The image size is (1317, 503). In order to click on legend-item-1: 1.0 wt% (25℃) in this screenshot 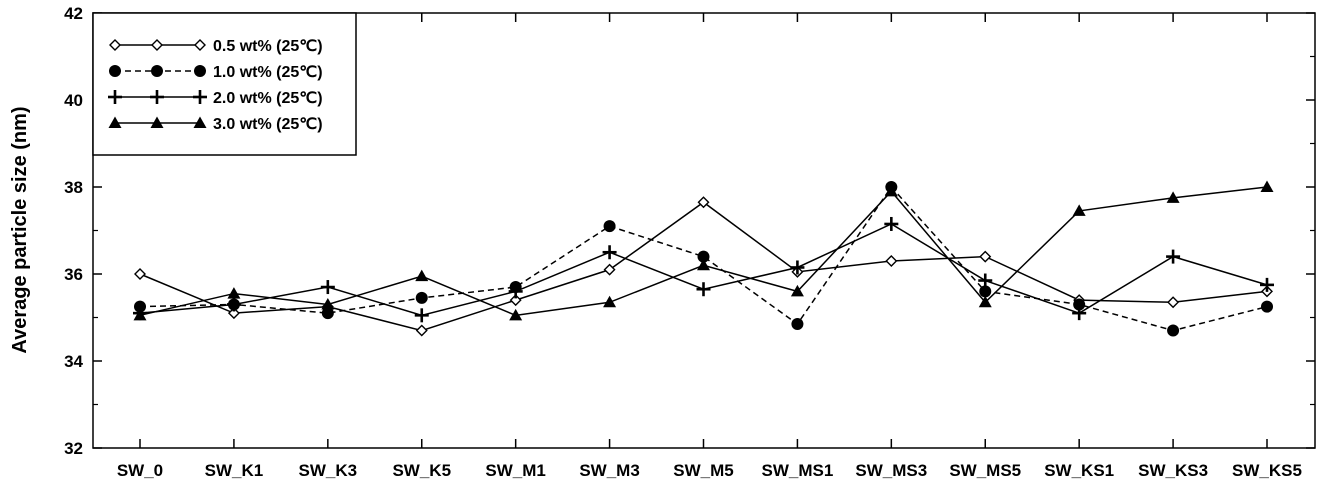, I will do `click(216, 72)`.